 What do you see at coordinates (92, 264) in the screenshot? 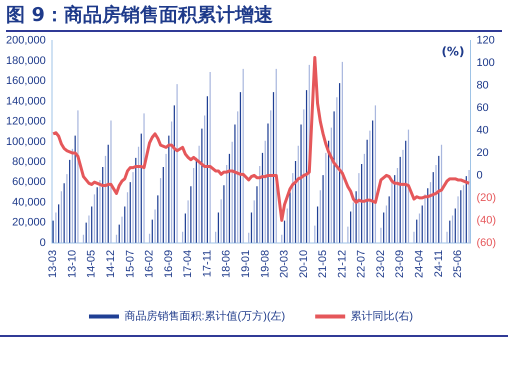
I see `x-tick-label: 14-05` at bounding box center [92, 264].